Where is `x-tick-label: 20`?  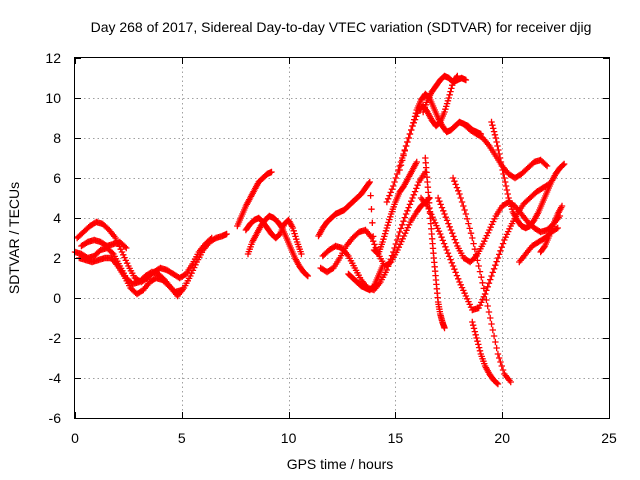 x-tick-label: 20 is located at coordinates (502, 438).